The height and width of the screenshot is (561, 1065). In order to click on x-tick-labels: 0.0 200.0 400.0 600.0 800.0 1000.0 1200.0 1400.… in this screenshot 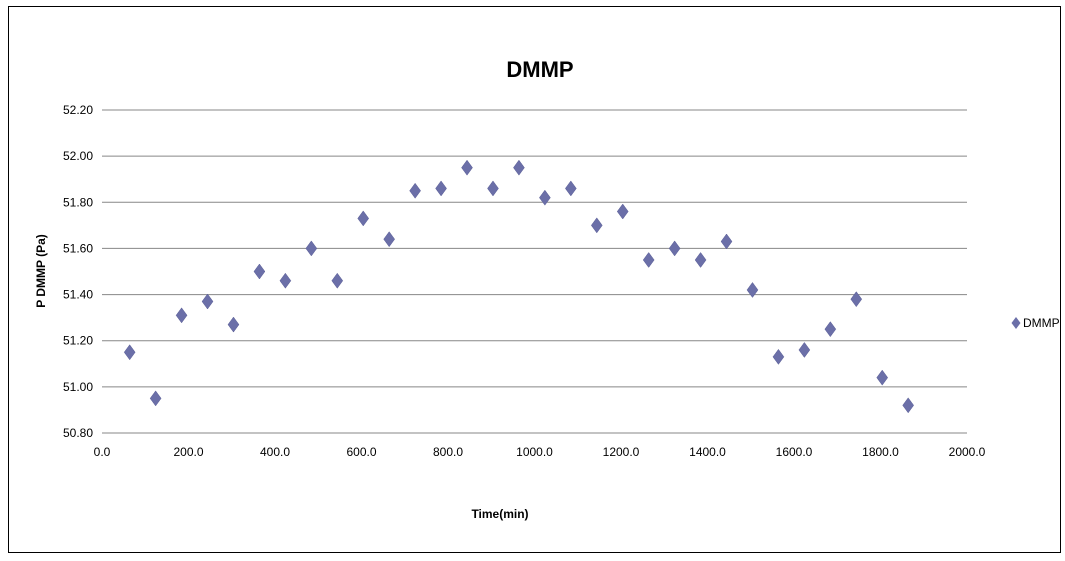, I will do `click(540, 452)`.